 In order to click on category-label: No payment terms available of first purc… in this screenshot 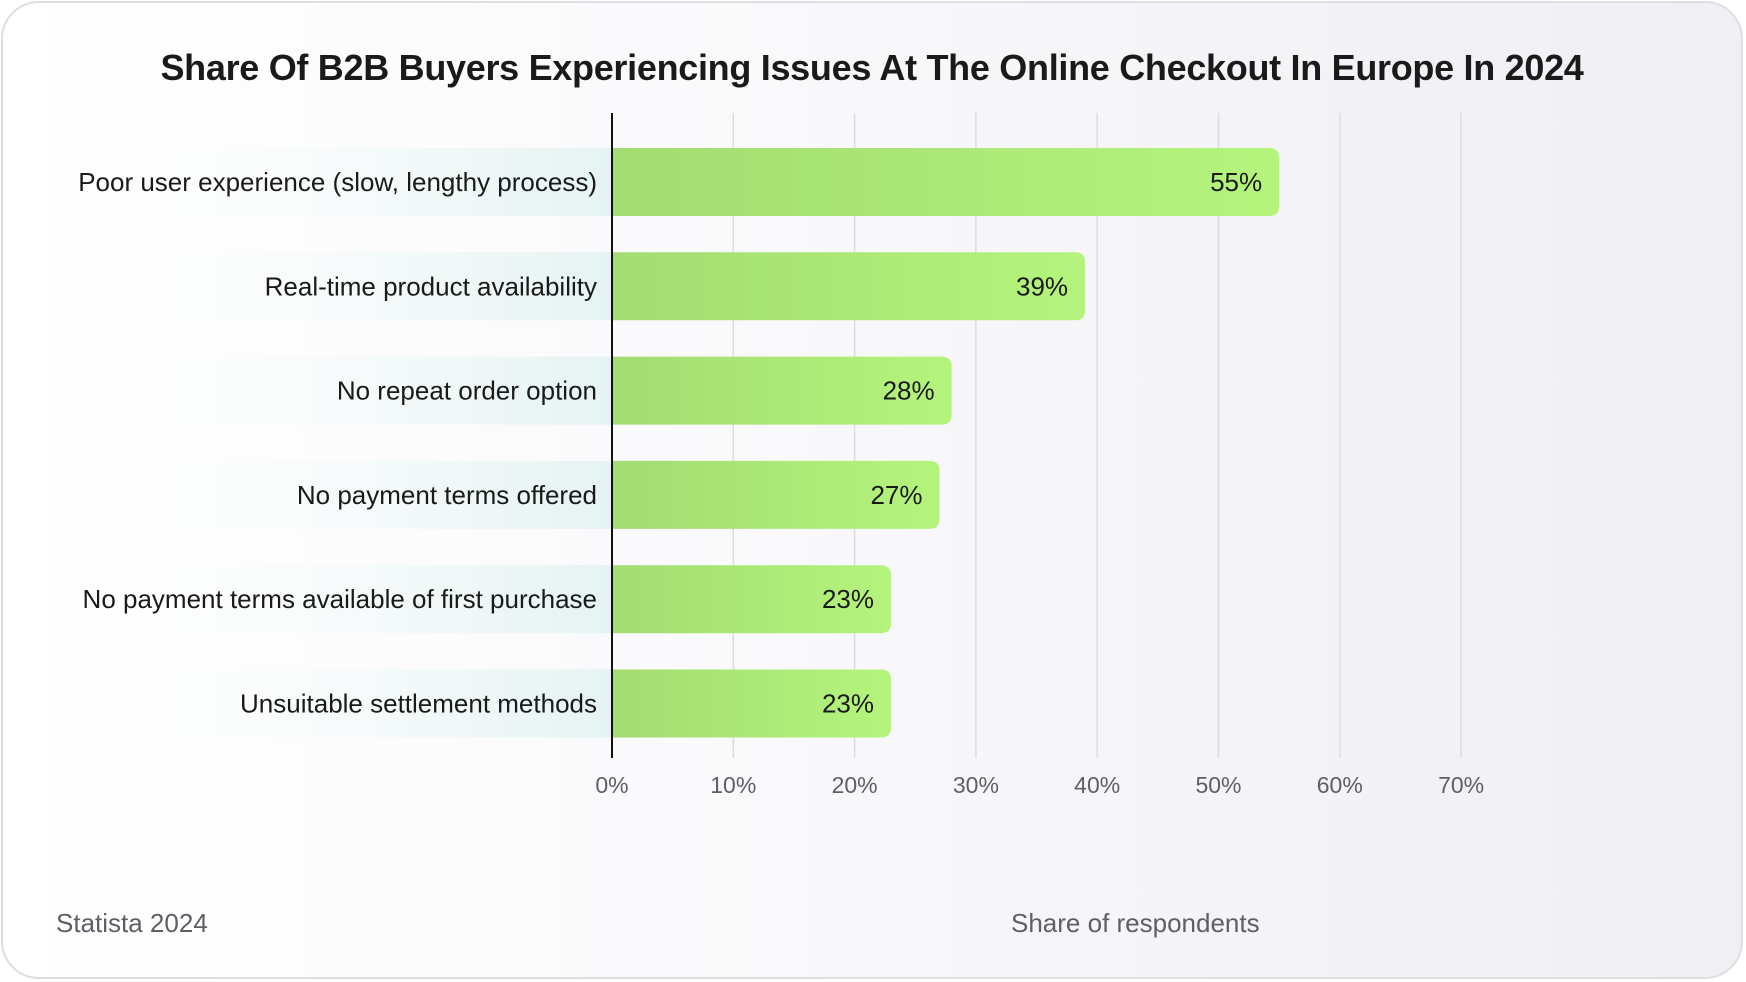, I will do `click(340, 599)`.